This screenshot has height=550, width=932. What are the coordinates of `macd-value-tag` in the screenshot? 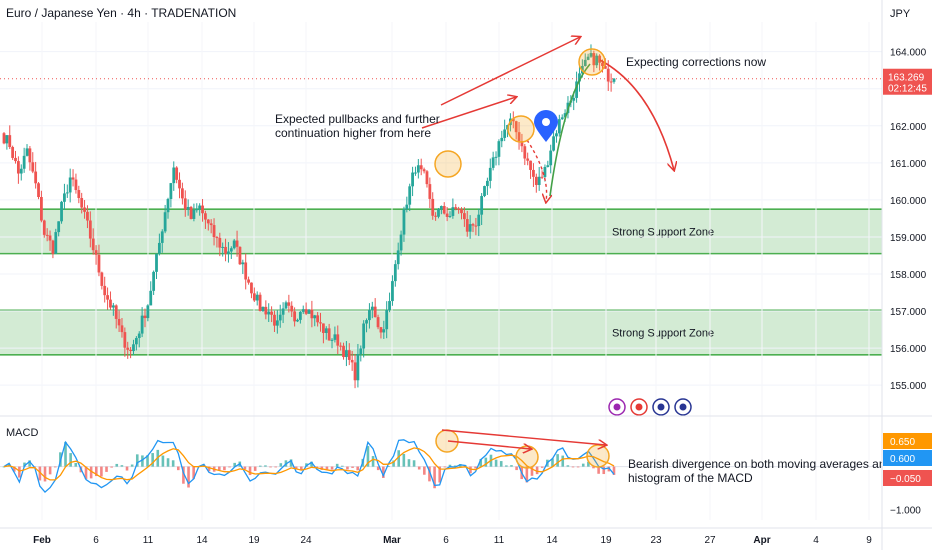 It's located at (907, 458).